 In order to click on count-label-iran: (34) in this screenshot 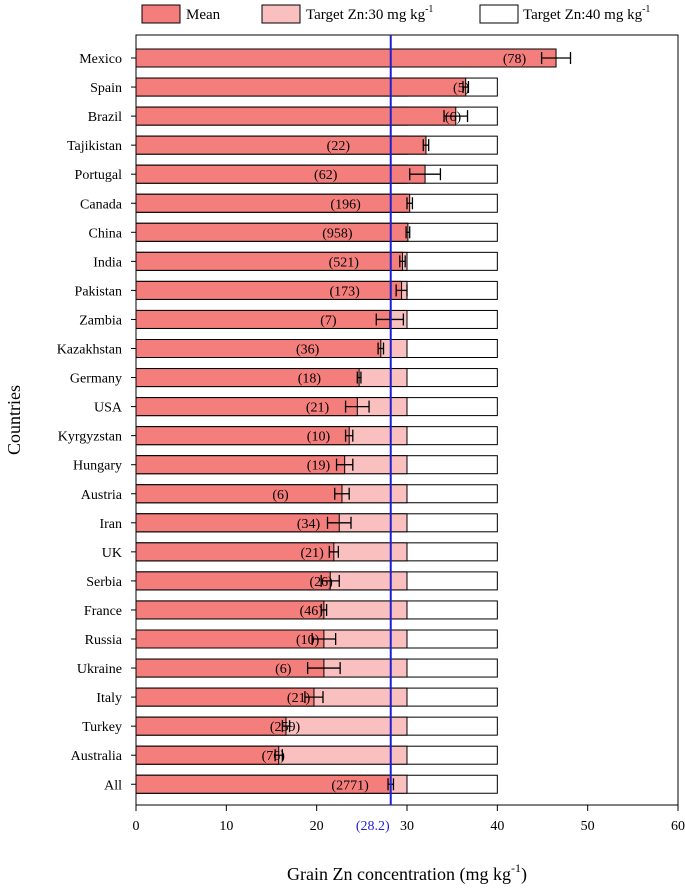, I will do `click(309, 524)`.